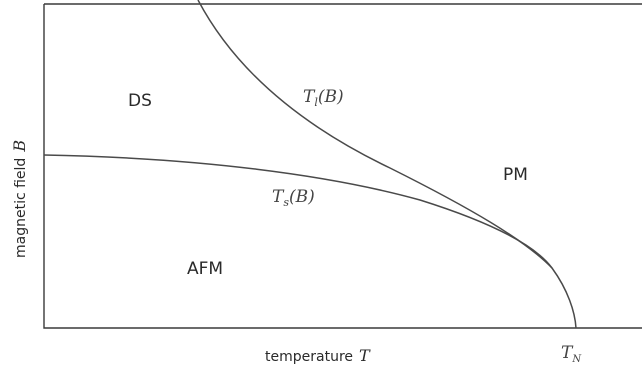  I want to click on lower-curve-subscript: s, so click(286, 202).